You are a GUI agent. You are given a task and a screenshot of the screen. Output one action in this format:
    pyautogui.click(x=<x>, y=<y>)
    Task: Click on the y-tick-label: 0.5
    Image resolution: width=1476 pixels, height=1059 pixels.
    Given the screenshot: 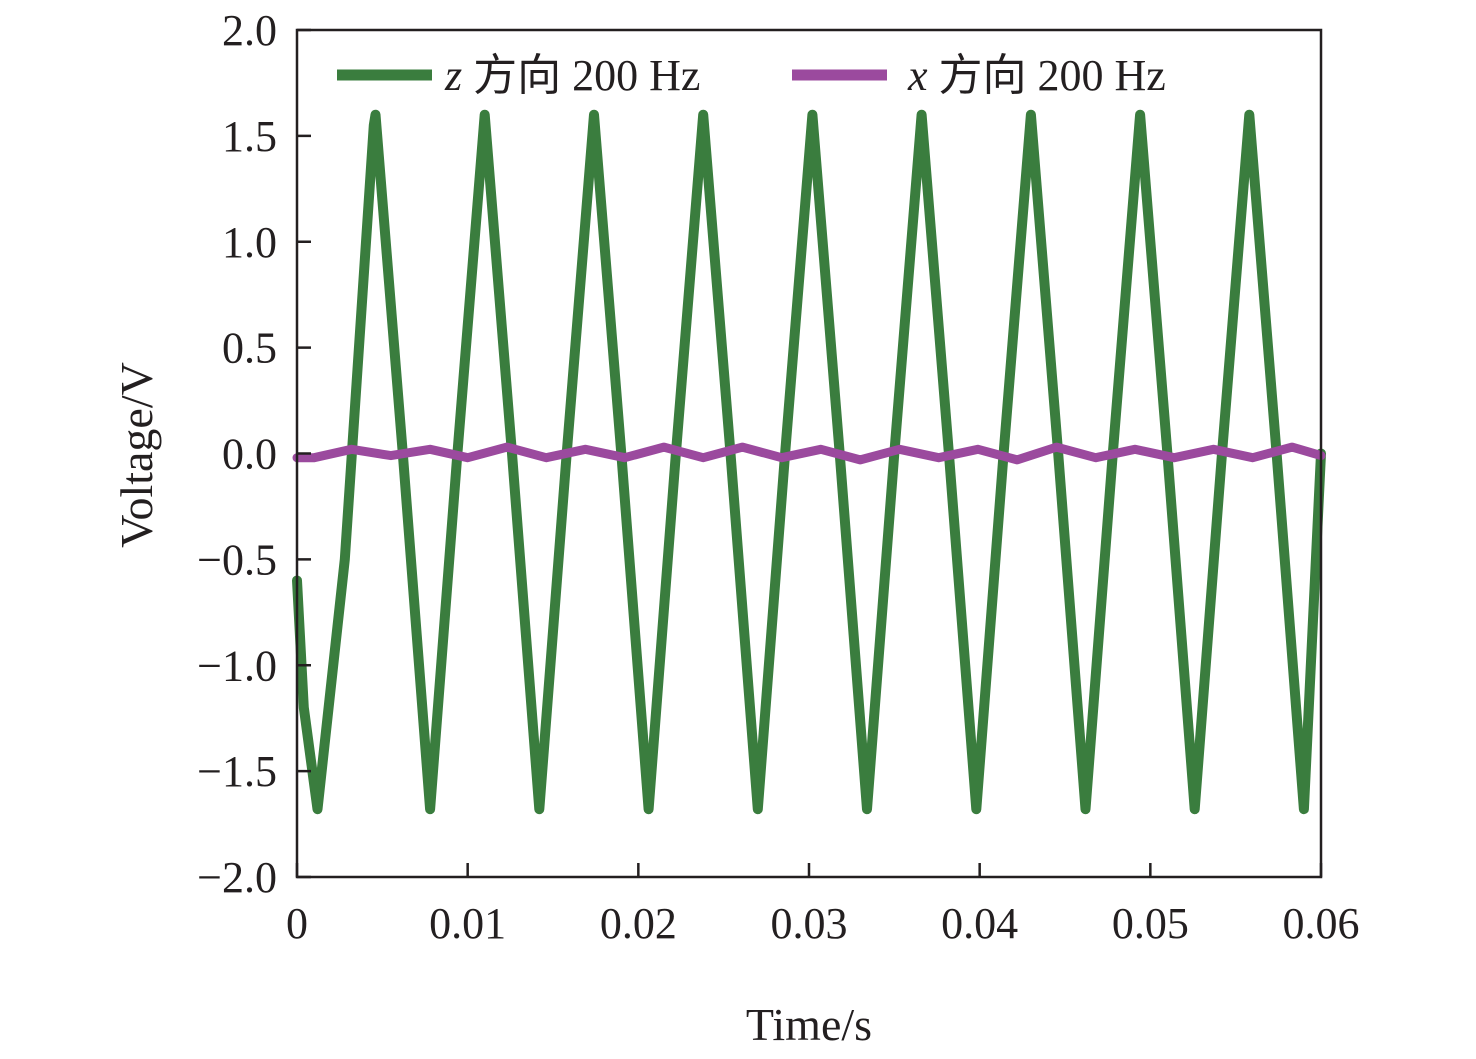 What is the action you would take?
    pyautogui.click(x=249, y=348)
    